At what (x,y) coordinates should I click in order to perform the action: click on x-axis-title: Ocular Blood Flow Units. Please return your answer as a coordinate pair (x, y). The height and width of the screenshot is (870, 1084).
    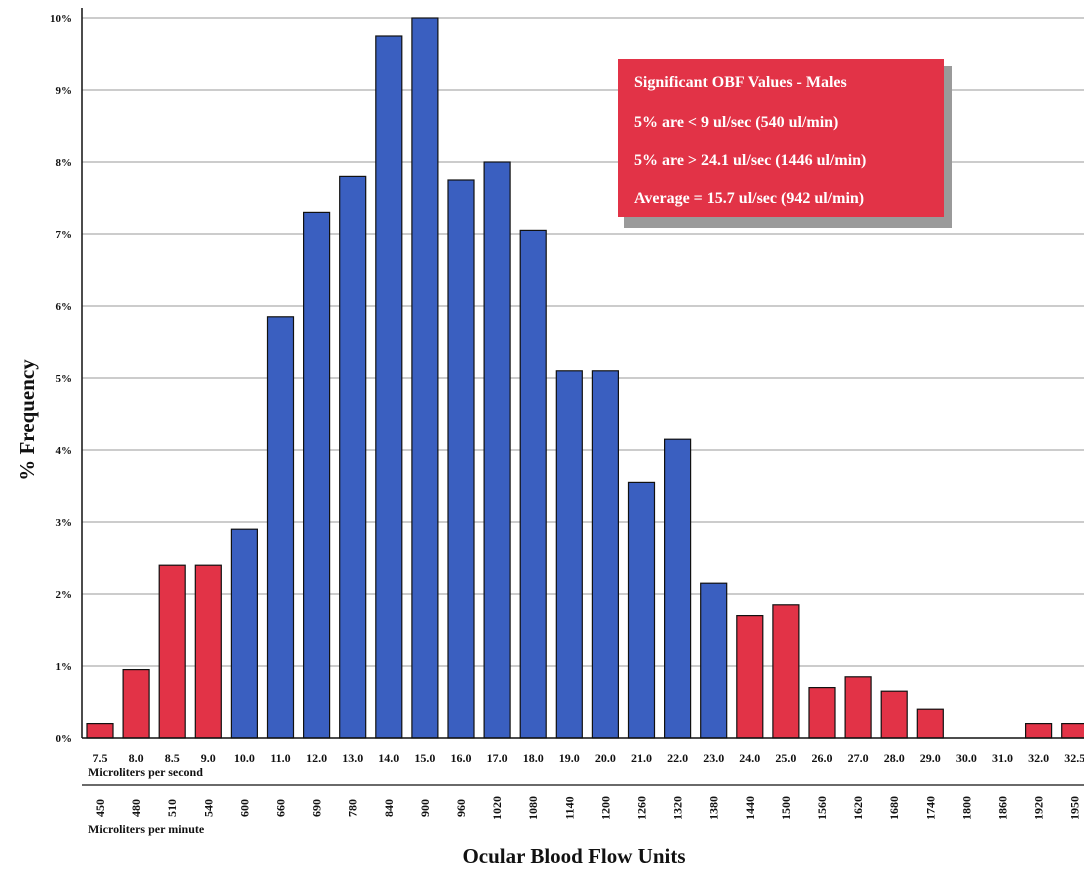
    Looking at the image, I should click on (573, 856).